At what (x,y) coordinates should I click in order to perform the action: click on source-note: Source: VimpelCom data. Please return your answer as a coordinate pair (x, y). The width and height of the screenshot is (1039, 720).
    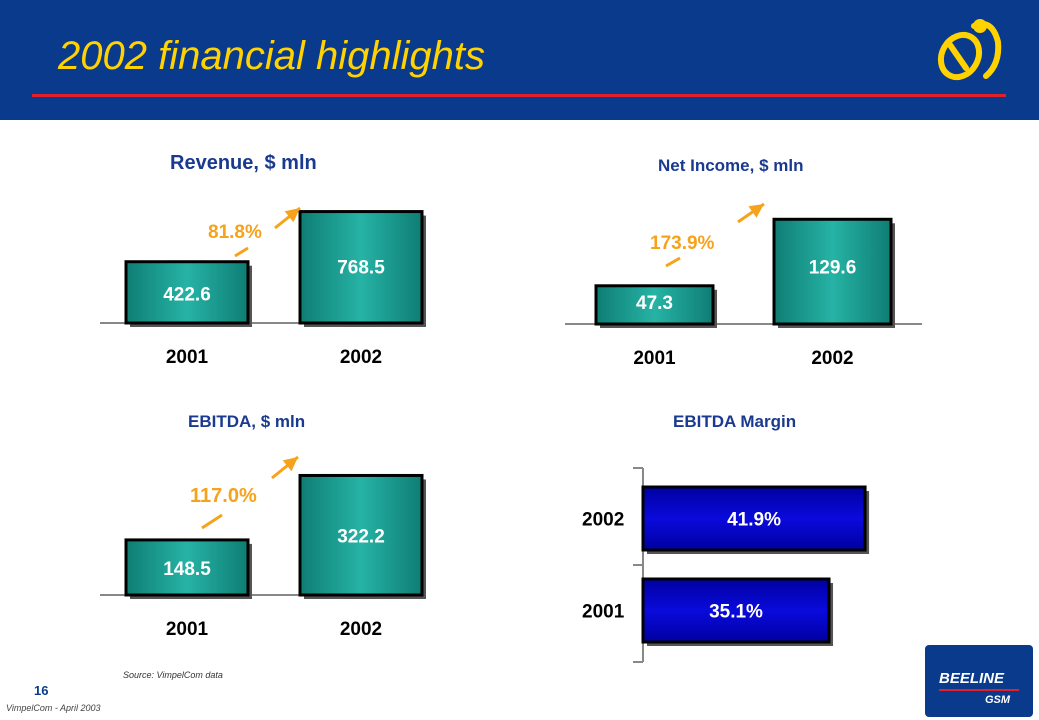
    Looking at the image, I should click on (173, 675).